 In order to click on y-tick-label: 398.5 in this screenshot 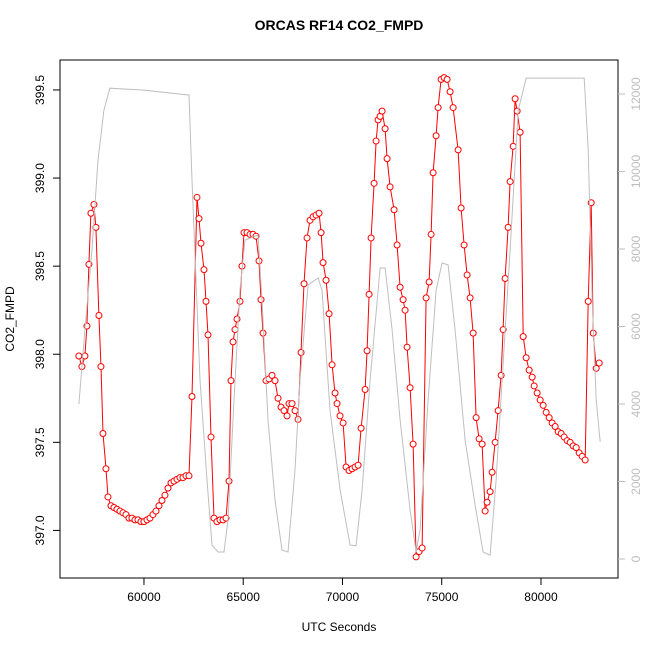, I will do `click(40, 266)`.